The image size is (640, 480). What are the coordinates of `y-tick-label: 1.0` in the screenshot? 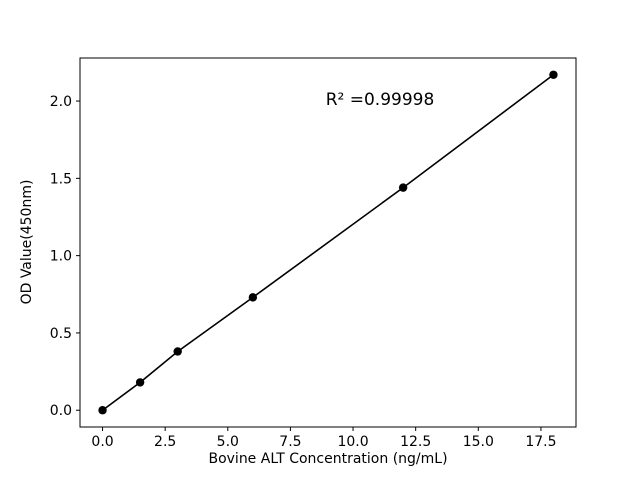 It's located at (61, 257).